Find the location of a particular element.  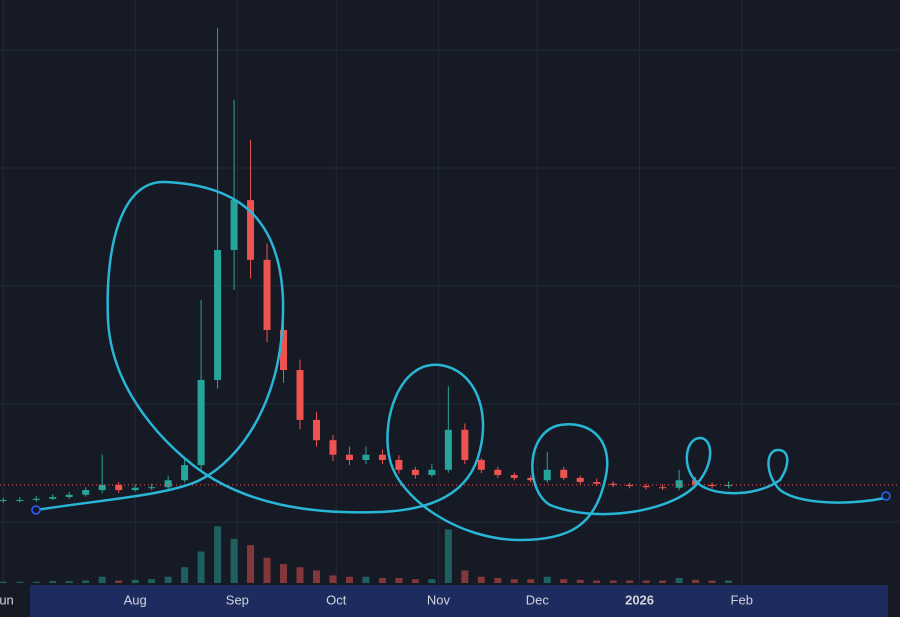

time-axis-highlight is located at coordinates (459, 601).